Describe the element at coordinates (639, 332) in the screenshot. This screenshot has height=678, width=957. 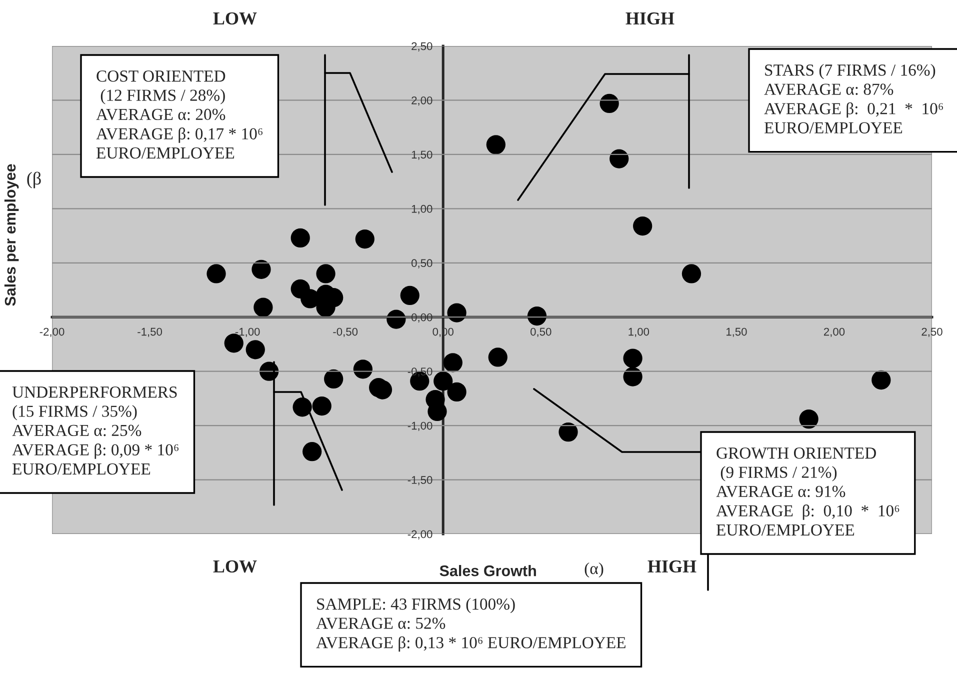
I see `x-tick-label: 1,00` at that location.